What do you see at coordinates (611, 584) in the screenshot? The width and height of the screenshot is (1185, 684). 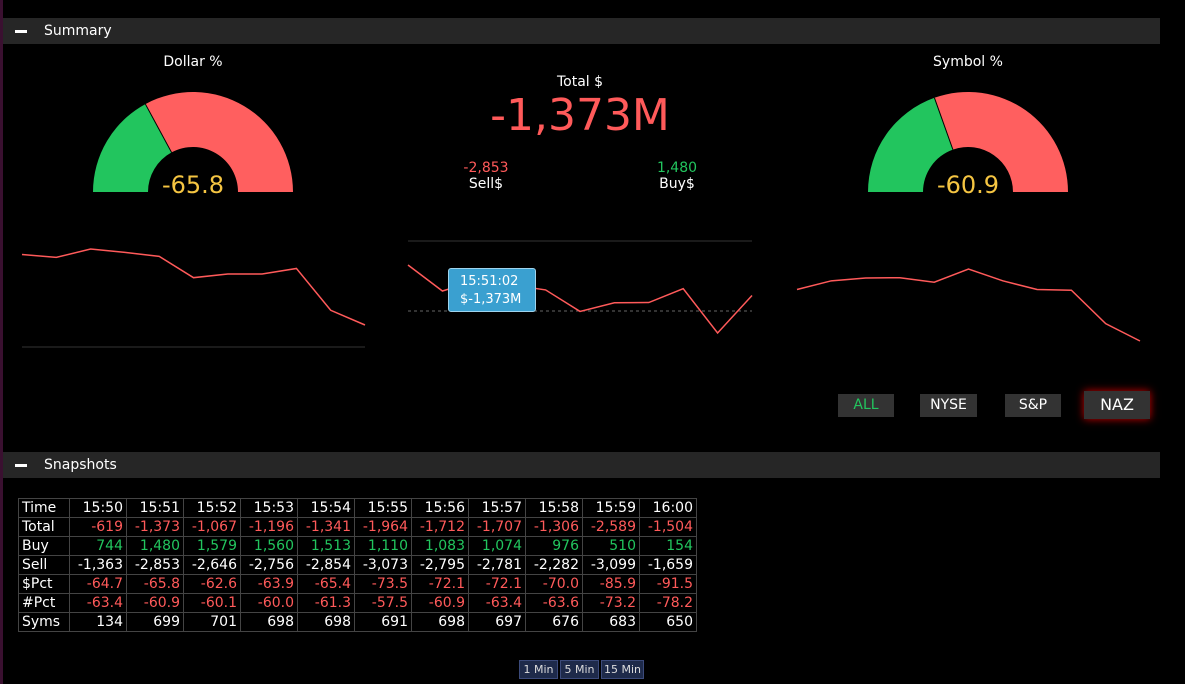 I see `table-cell: -85.9` at bounding box center [611, 584].